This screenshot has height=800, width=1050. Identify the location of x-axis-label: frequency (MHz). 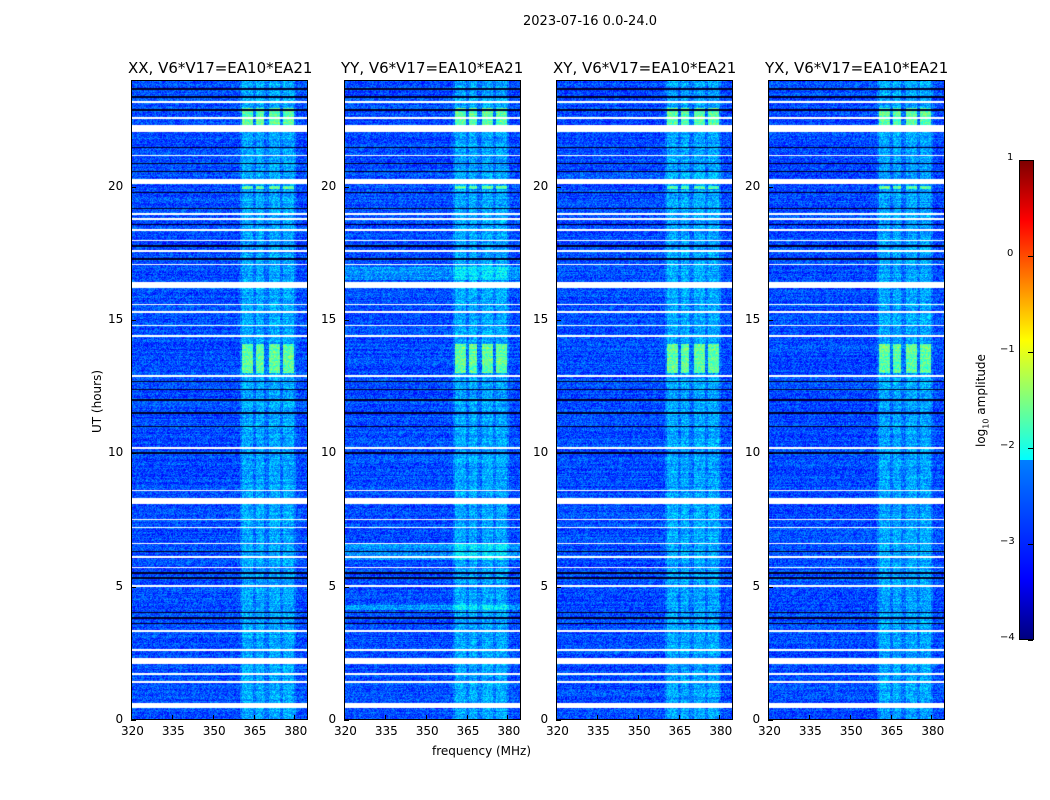
(482, 751).